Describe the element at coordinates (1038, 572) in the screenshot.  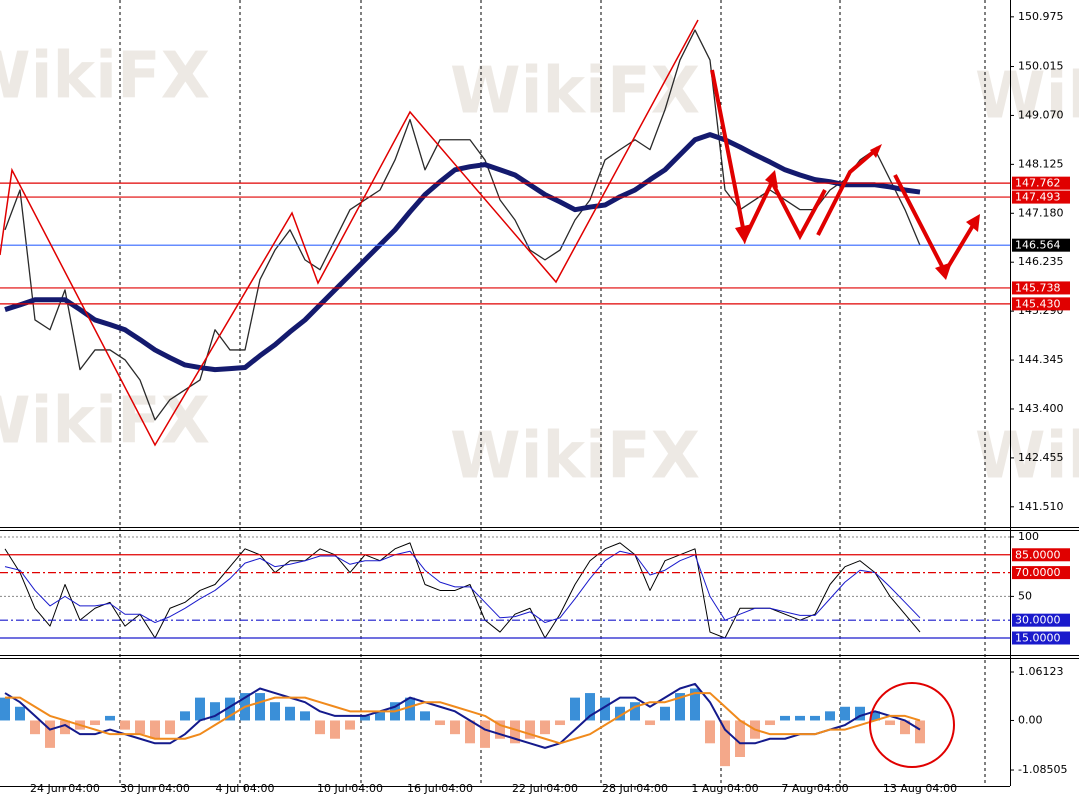
I see `level-label: 70.0000` at that location.